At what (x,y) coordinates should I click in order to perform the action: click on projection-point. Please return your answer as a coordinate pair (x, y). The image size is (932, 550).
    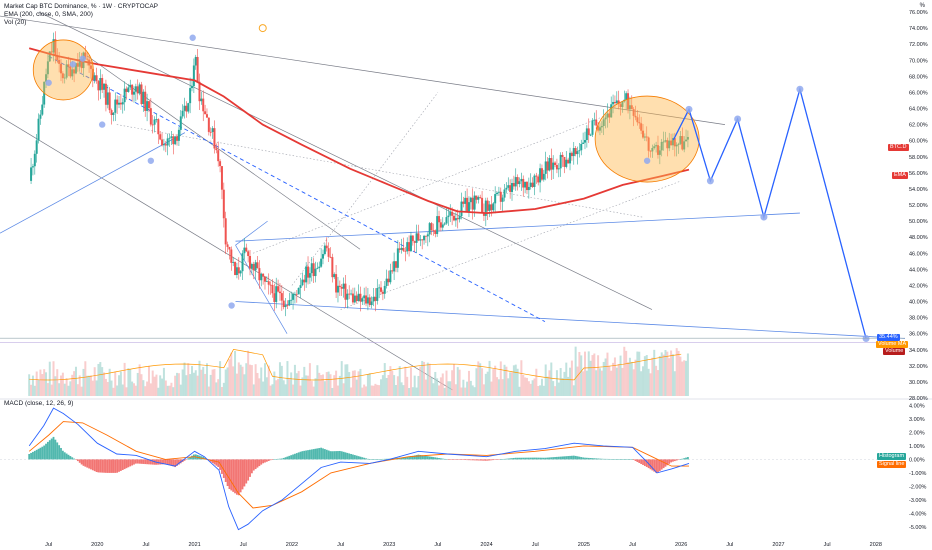
    Looking at the image, I should click on (738, 119).